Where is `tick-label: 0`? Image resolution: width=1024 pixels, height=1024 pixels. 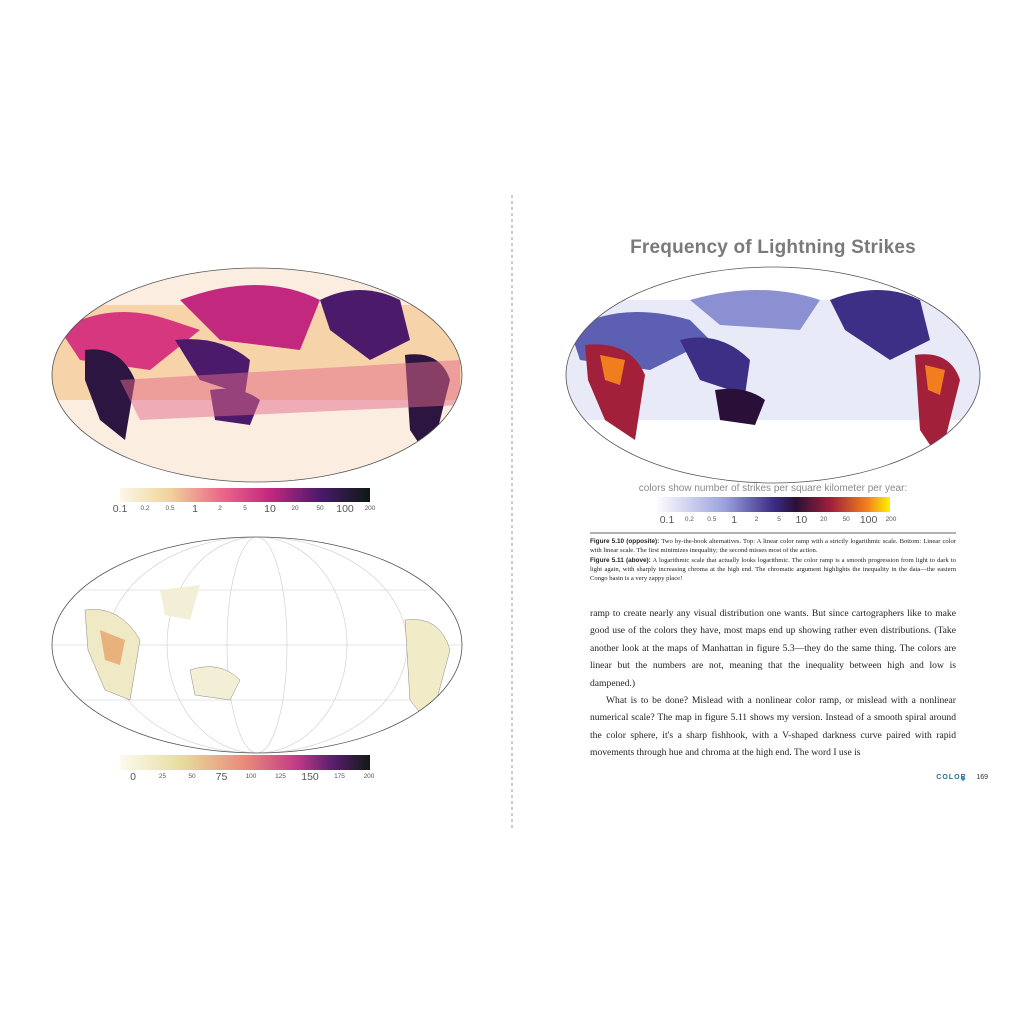
tick-label: 0 is located at coordinates (133, 777).